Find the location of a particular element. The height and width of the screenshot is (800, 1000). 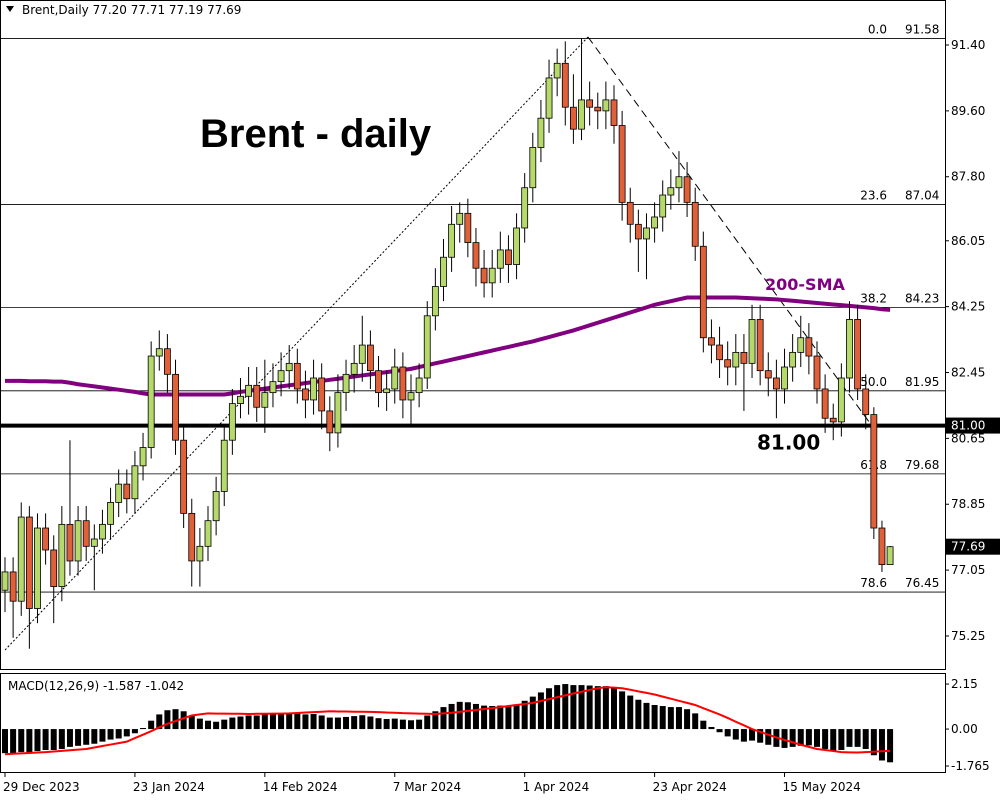

x-tick-label: 23 Apr 2024 is located at coordinates (690, 787).